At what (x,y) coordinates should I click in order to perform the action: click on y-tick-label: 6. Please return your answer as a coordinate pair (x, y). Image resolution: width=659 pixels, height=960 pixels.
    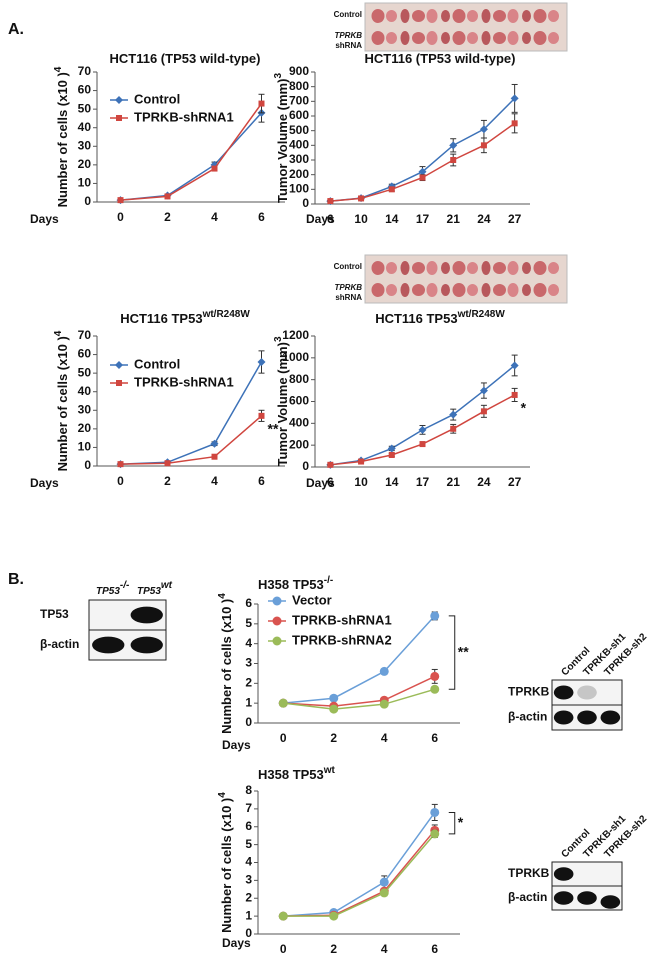
    Looking at the image, I should click on (248, 603).